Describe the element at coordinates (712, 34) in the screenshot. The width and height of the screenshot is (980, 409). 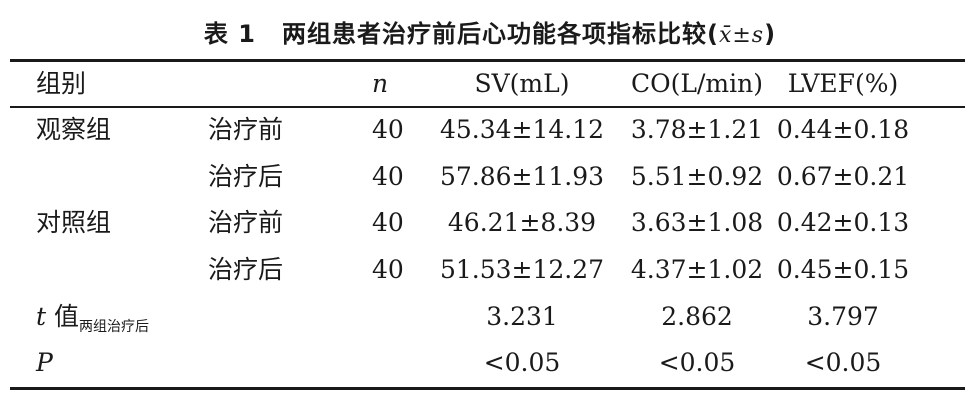
I see `stat-open: (` at that location.